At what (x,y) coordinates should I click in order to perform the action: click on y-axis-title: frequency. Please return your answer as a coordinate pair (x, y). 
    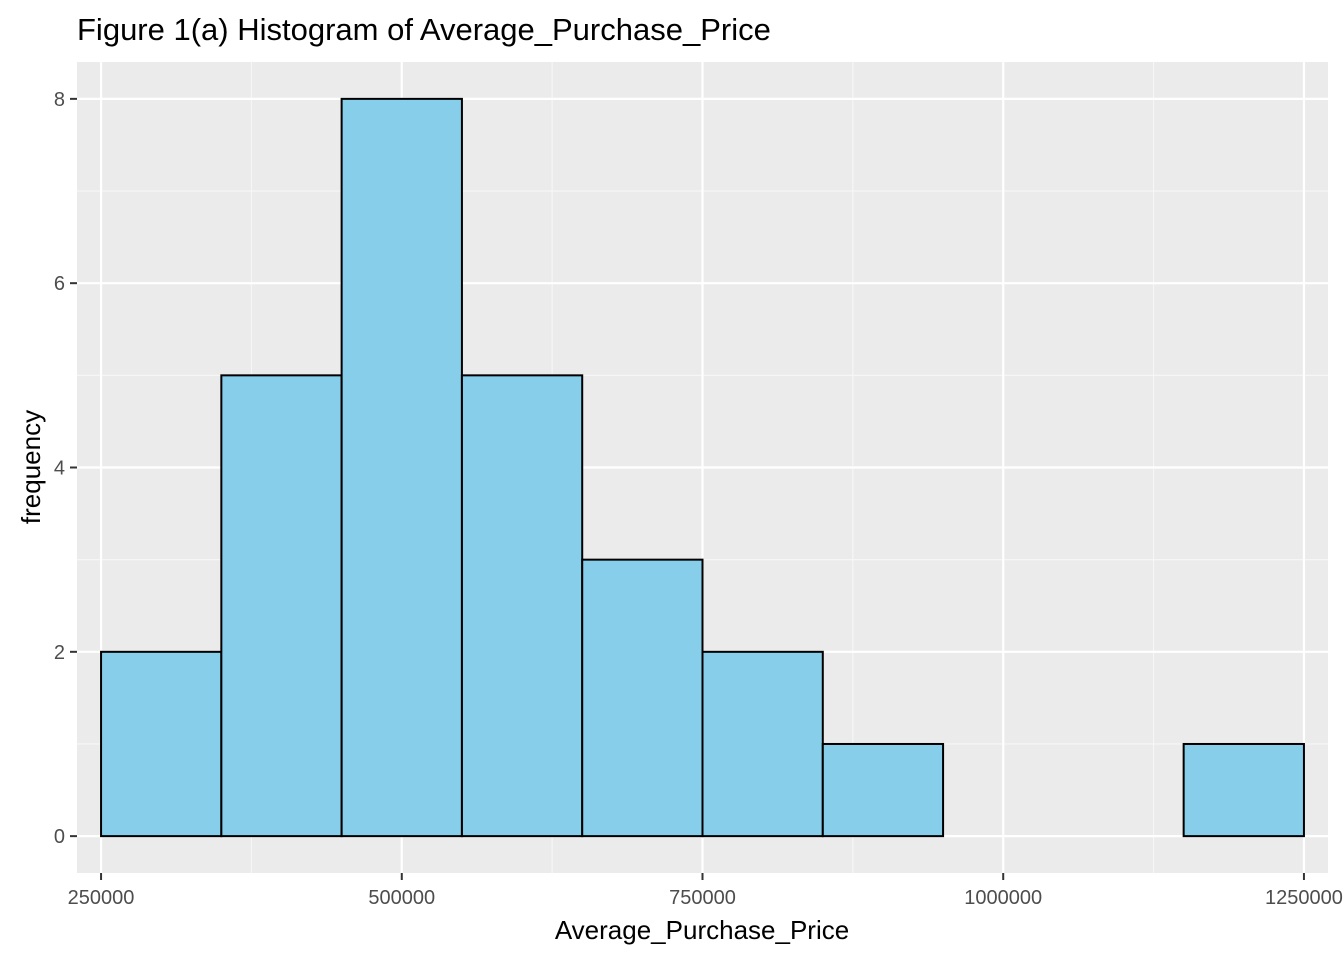
    Looking at the image, I should click on (31, 467).